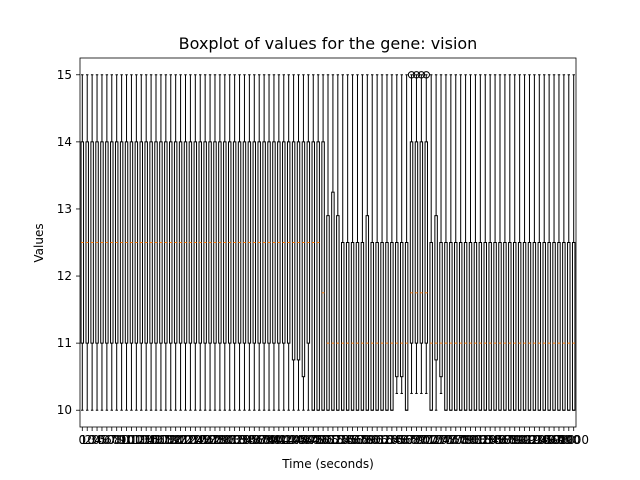  What do you see at coordinates (190, 440) in the screenshot?
I see `x-tick-label: 220` at bounding box center [190, 440].